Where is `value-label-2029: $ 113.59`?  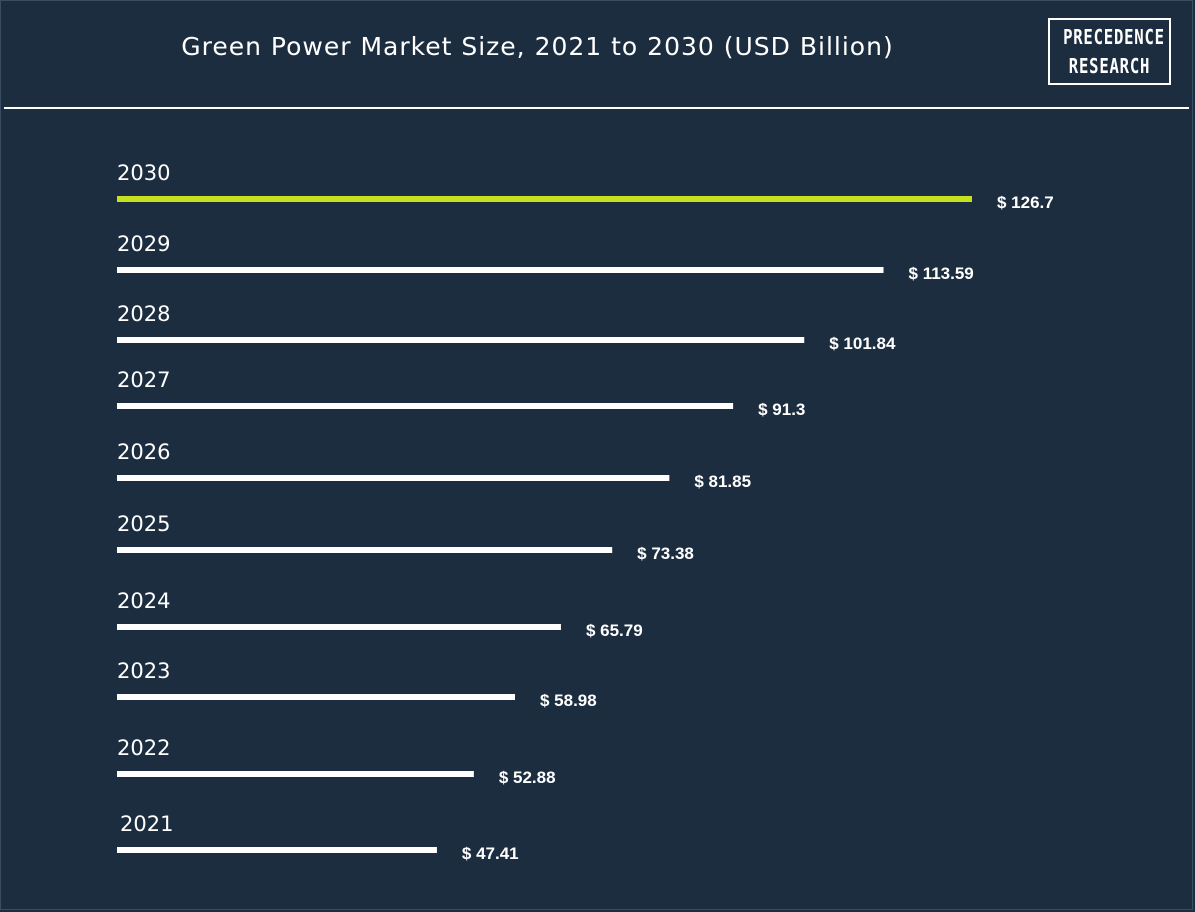
value-label-2029: $ 113.59 is located at coordinates (941, 273).